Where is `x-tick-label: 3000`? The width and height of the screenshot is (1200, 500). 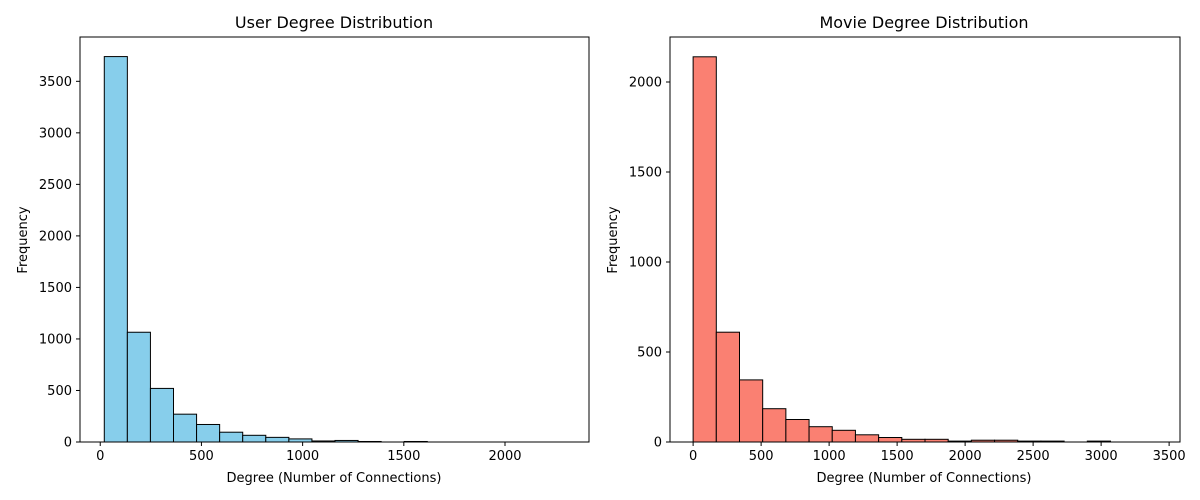 x-tick-label: 3000 is located at coordinates (1101, 456).